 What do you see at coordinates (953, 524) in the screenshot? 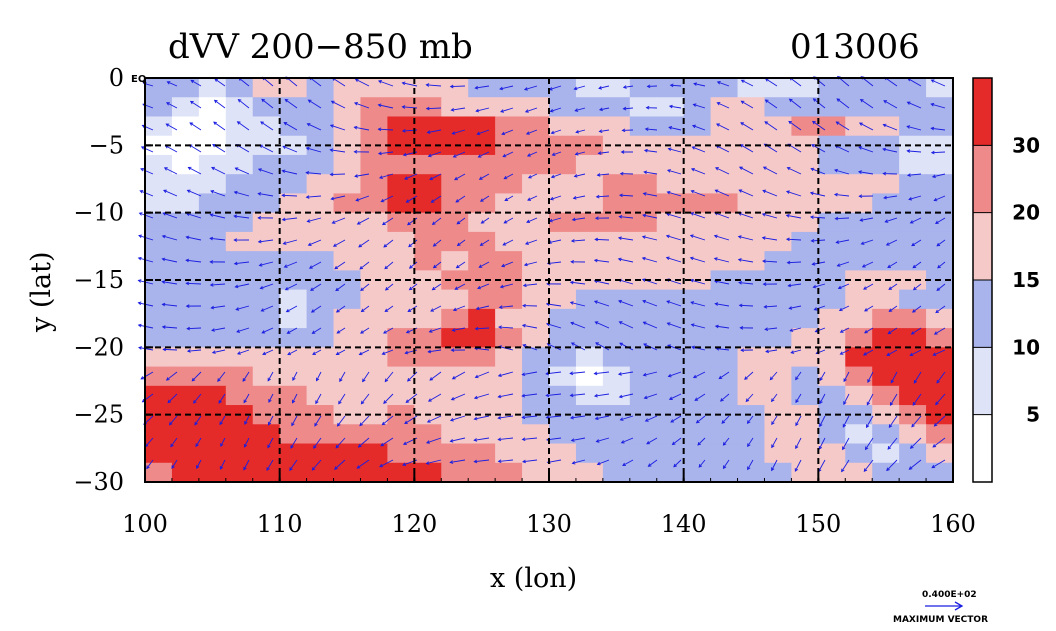
I see `x-tick-label: 160` at bounding box center [953, 524].